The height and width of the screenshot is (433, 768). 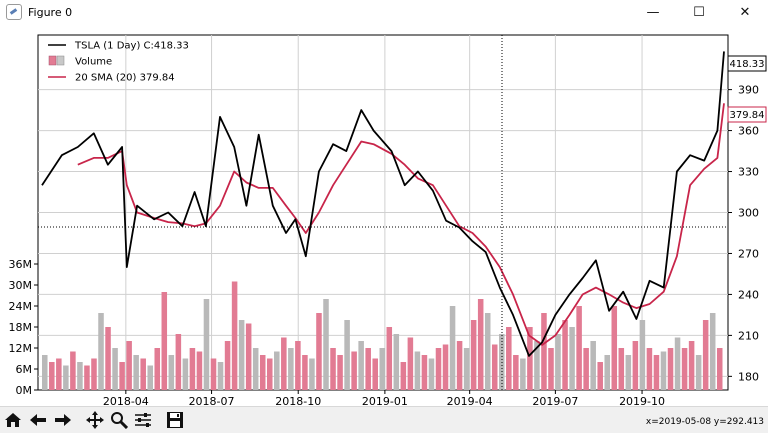 I want to click on maximize-button: ☐, so click(x=699, y=12).